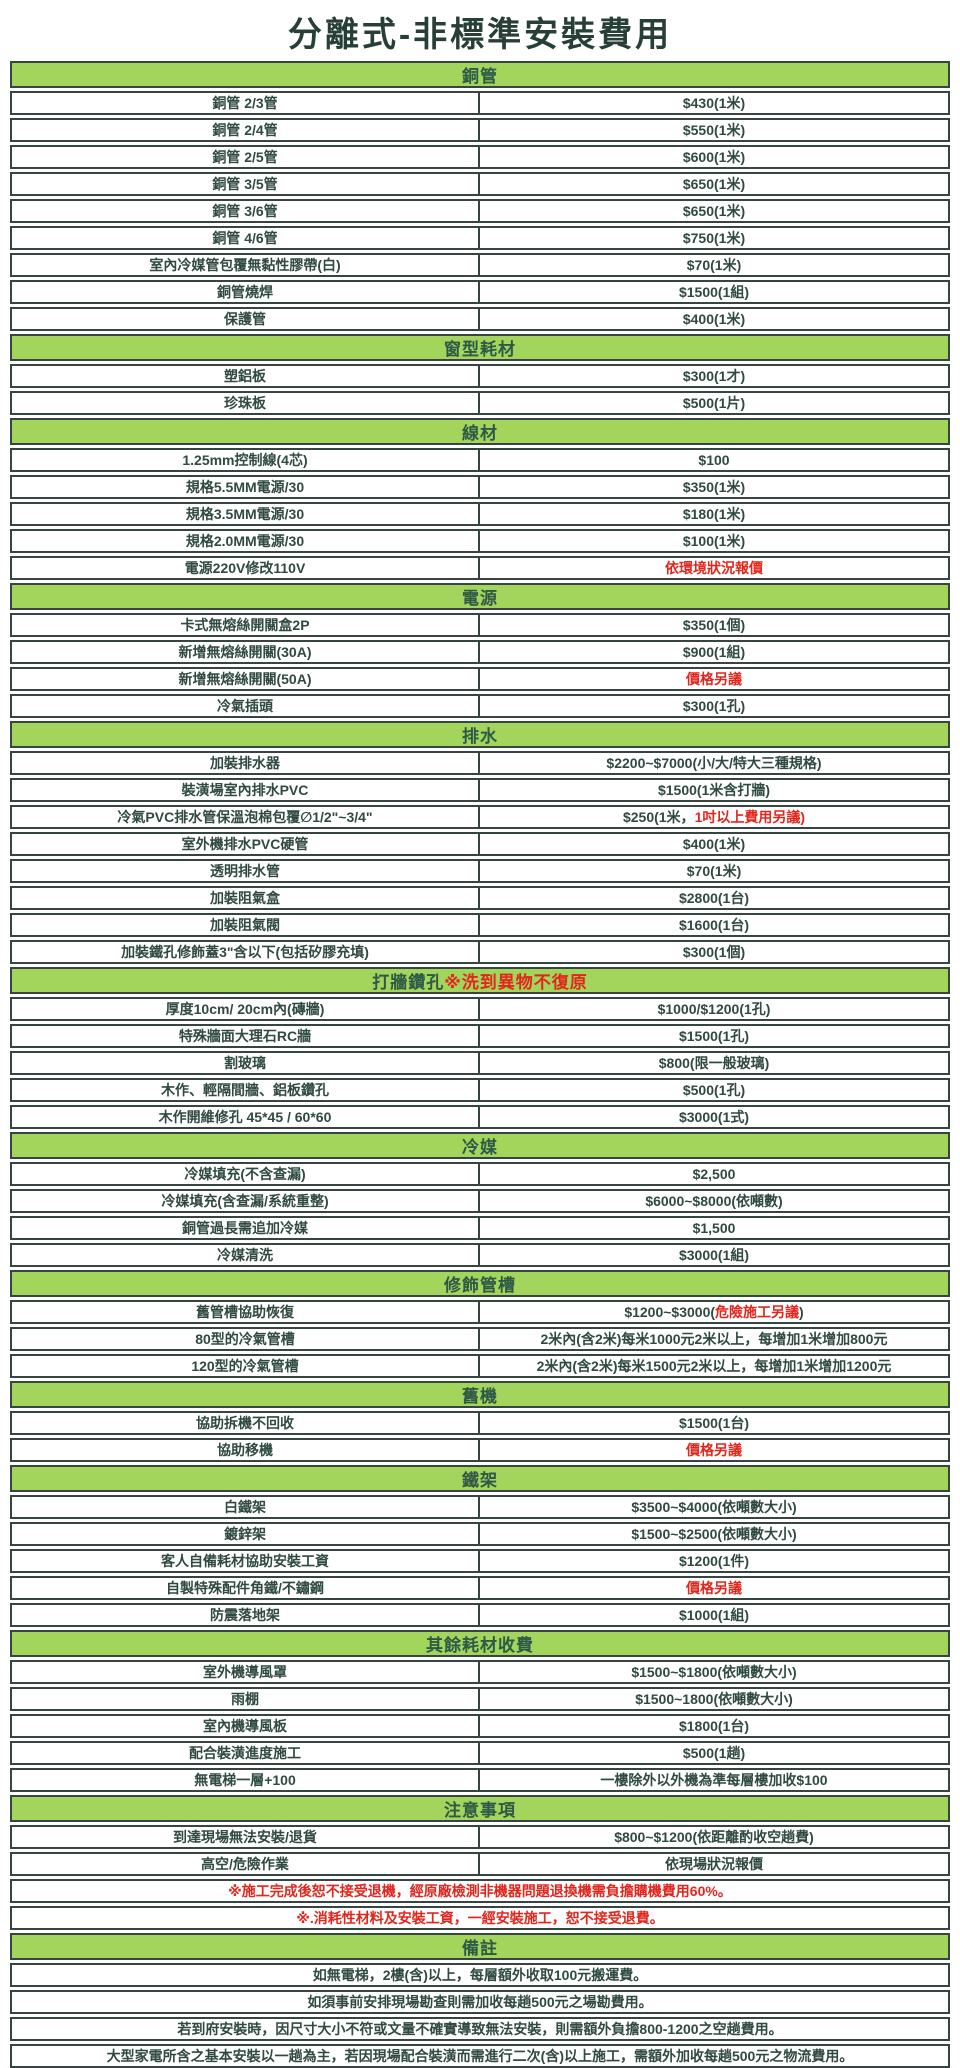 The image size is (960, 2068). What do you see at coordinates (714, 1009) in the screenshot?
I see `item-price: $1000/$1200(1孔)` at bounding box center [714, 1009].